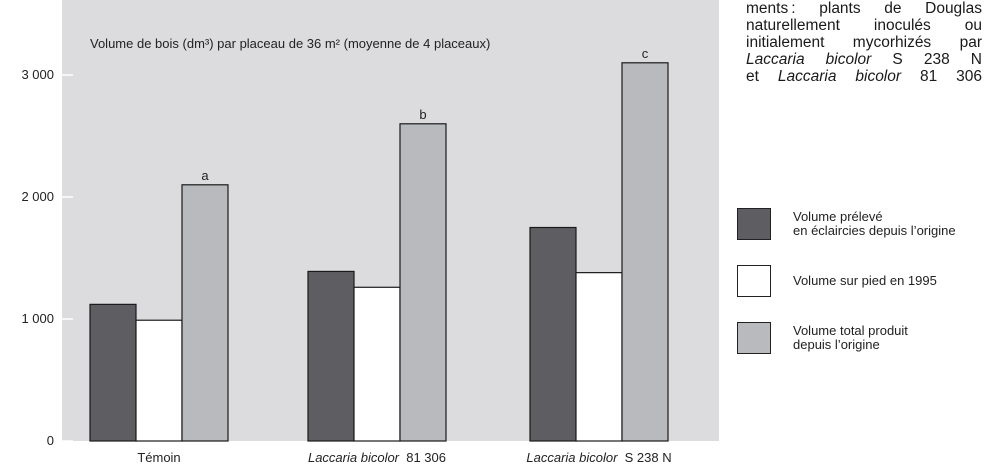 This screenshot has height=469, width=996. I want to click on bar-series3-cat1, so click(205, 313).